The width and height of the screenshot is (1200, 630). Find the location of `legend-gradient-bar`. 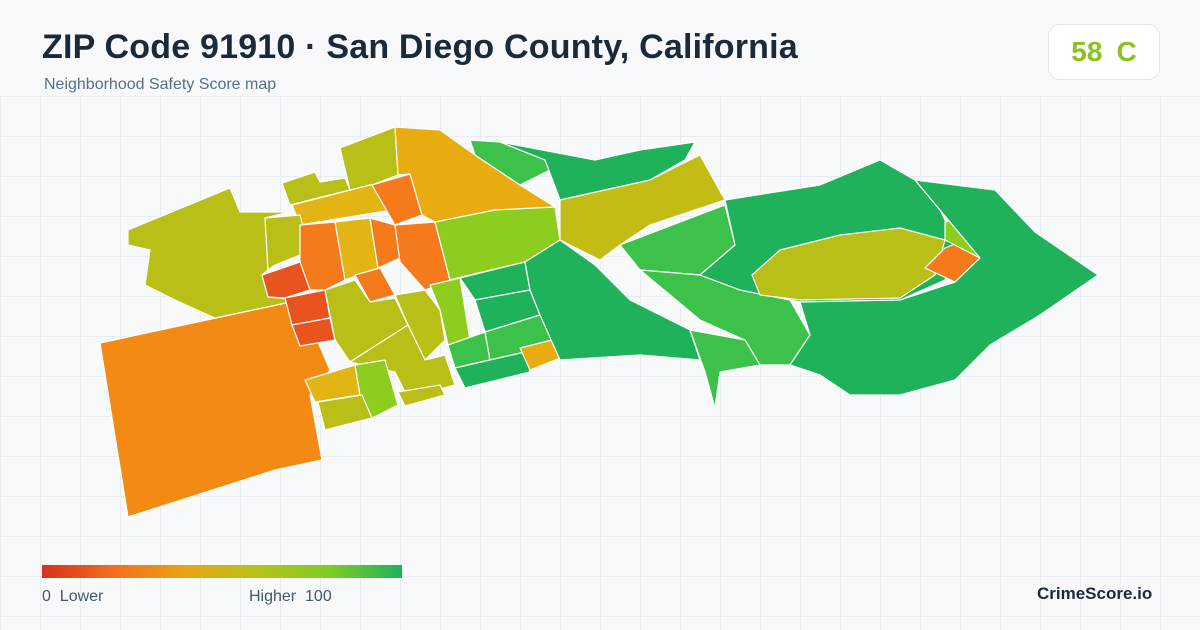

legend-gradient-bar is located at coordinates (222, 571).